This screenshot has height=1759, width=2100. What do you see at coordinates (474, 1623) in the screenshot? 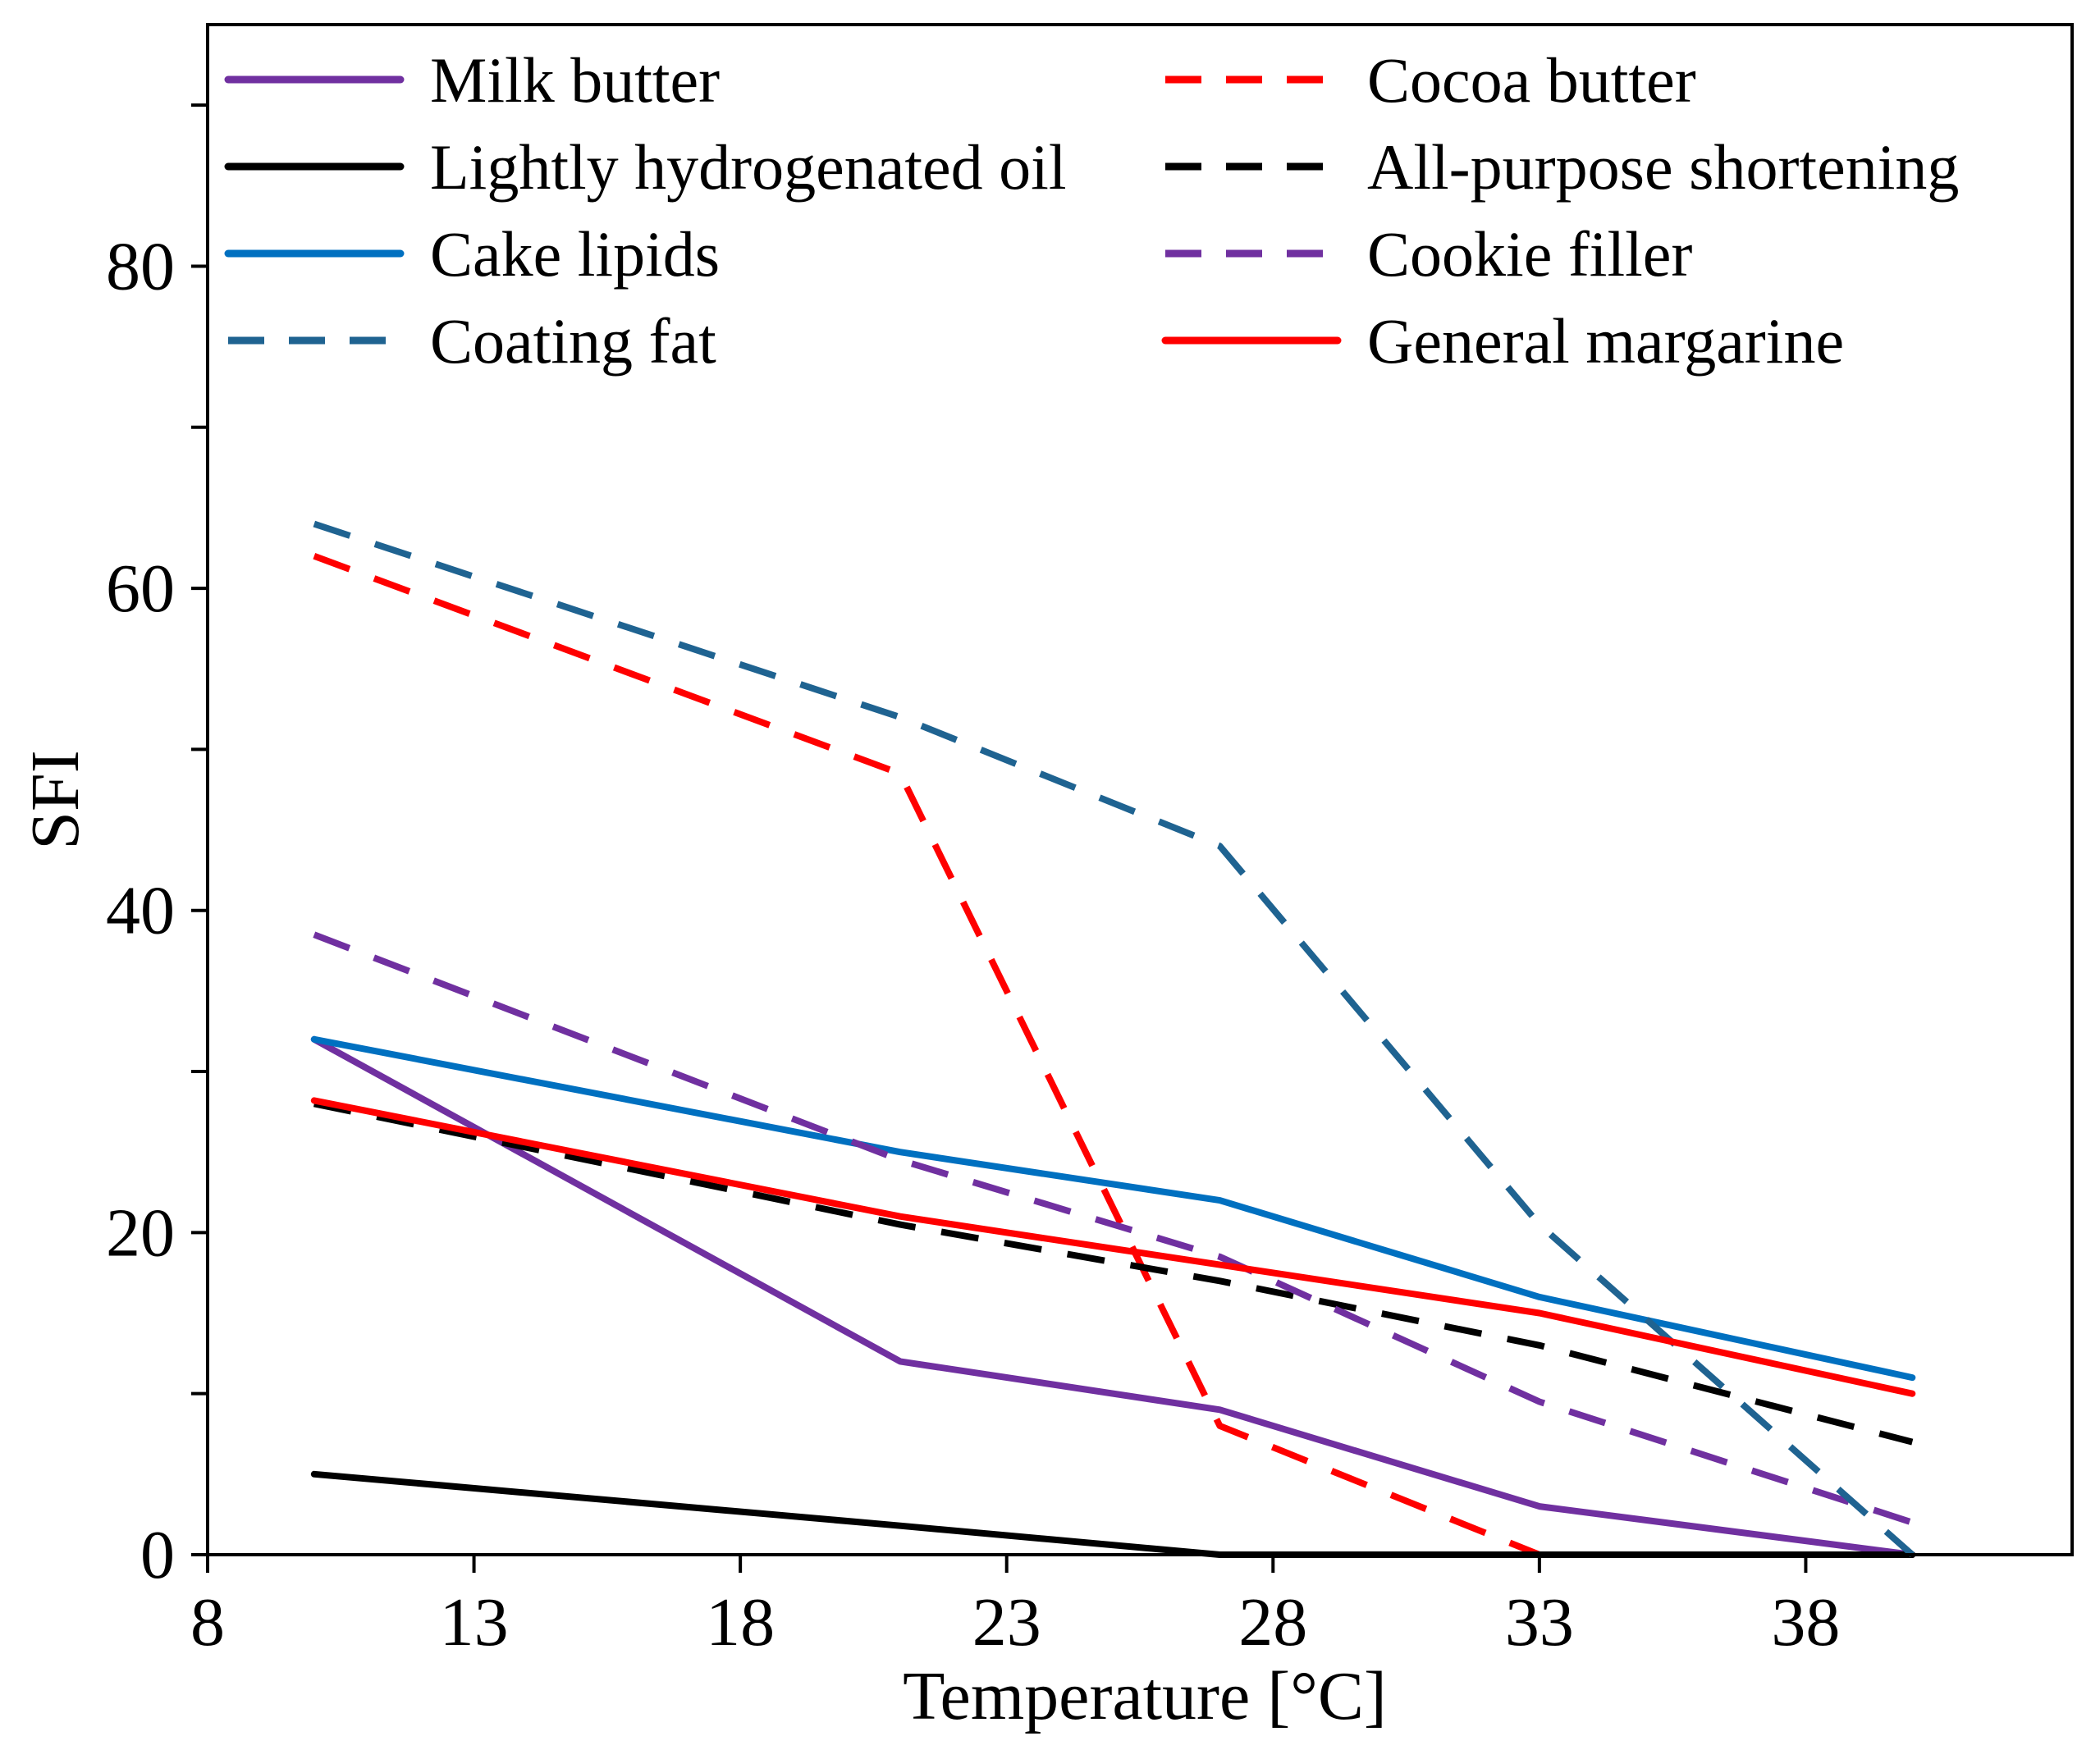
I see `x-tick-label: 13` at bounding box center [474, 1623].